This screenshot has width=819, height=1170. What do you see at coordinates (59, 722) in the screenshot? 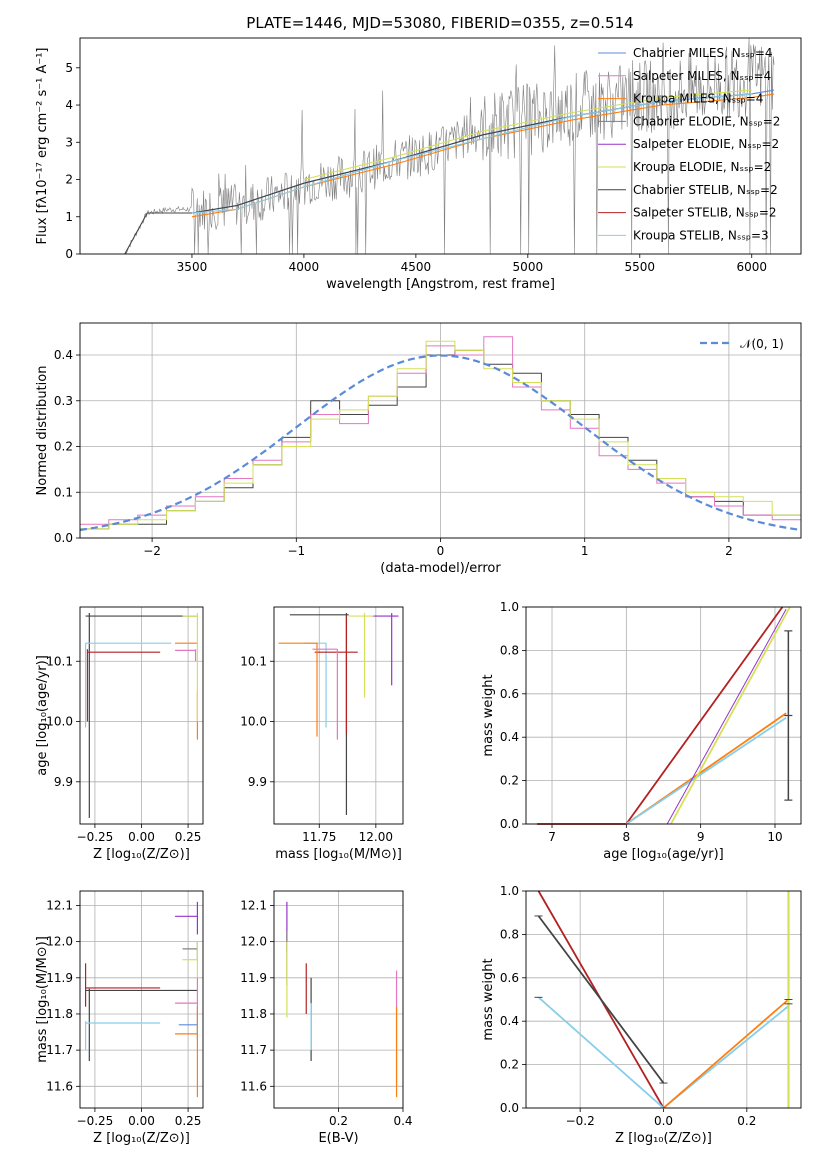
I see `age_vs_Z-ytick-label: 10.0` at bounding box center [59, 722].